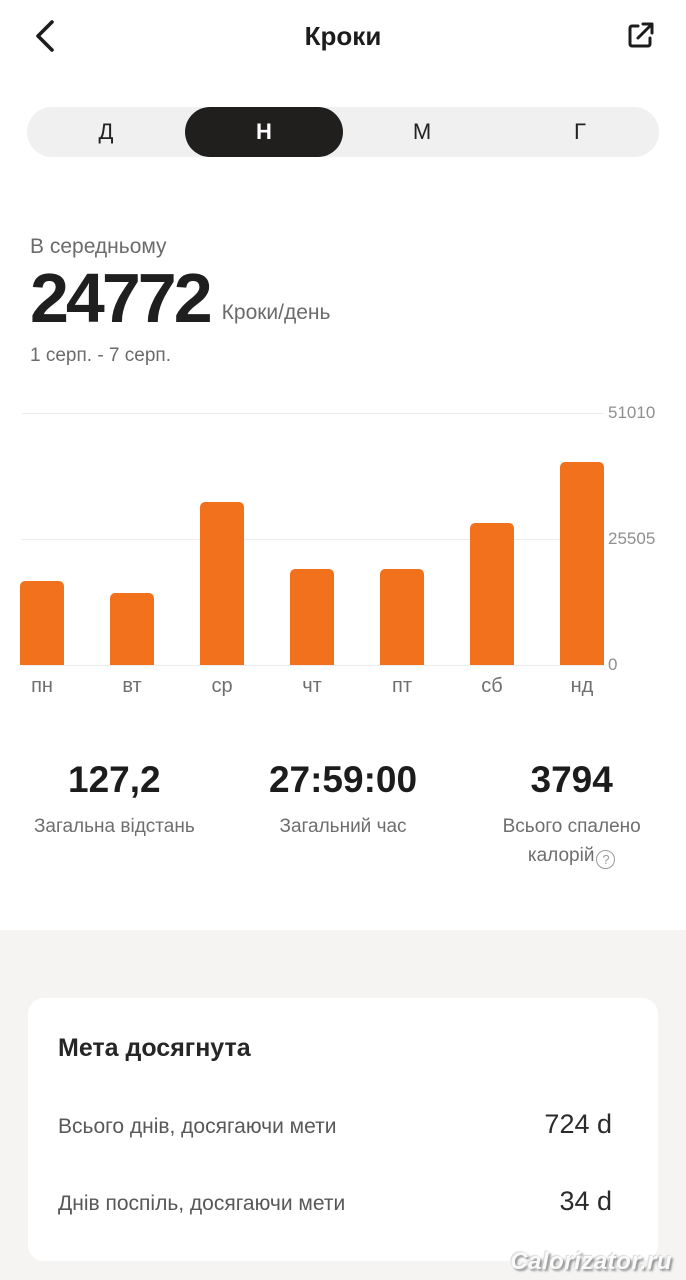 The image size is (686, 1280). What do you see at coordinates (591, 1261) in the screenshot?
I see `watermark: Calorizator.ru` at bounding box center [591, 1261].